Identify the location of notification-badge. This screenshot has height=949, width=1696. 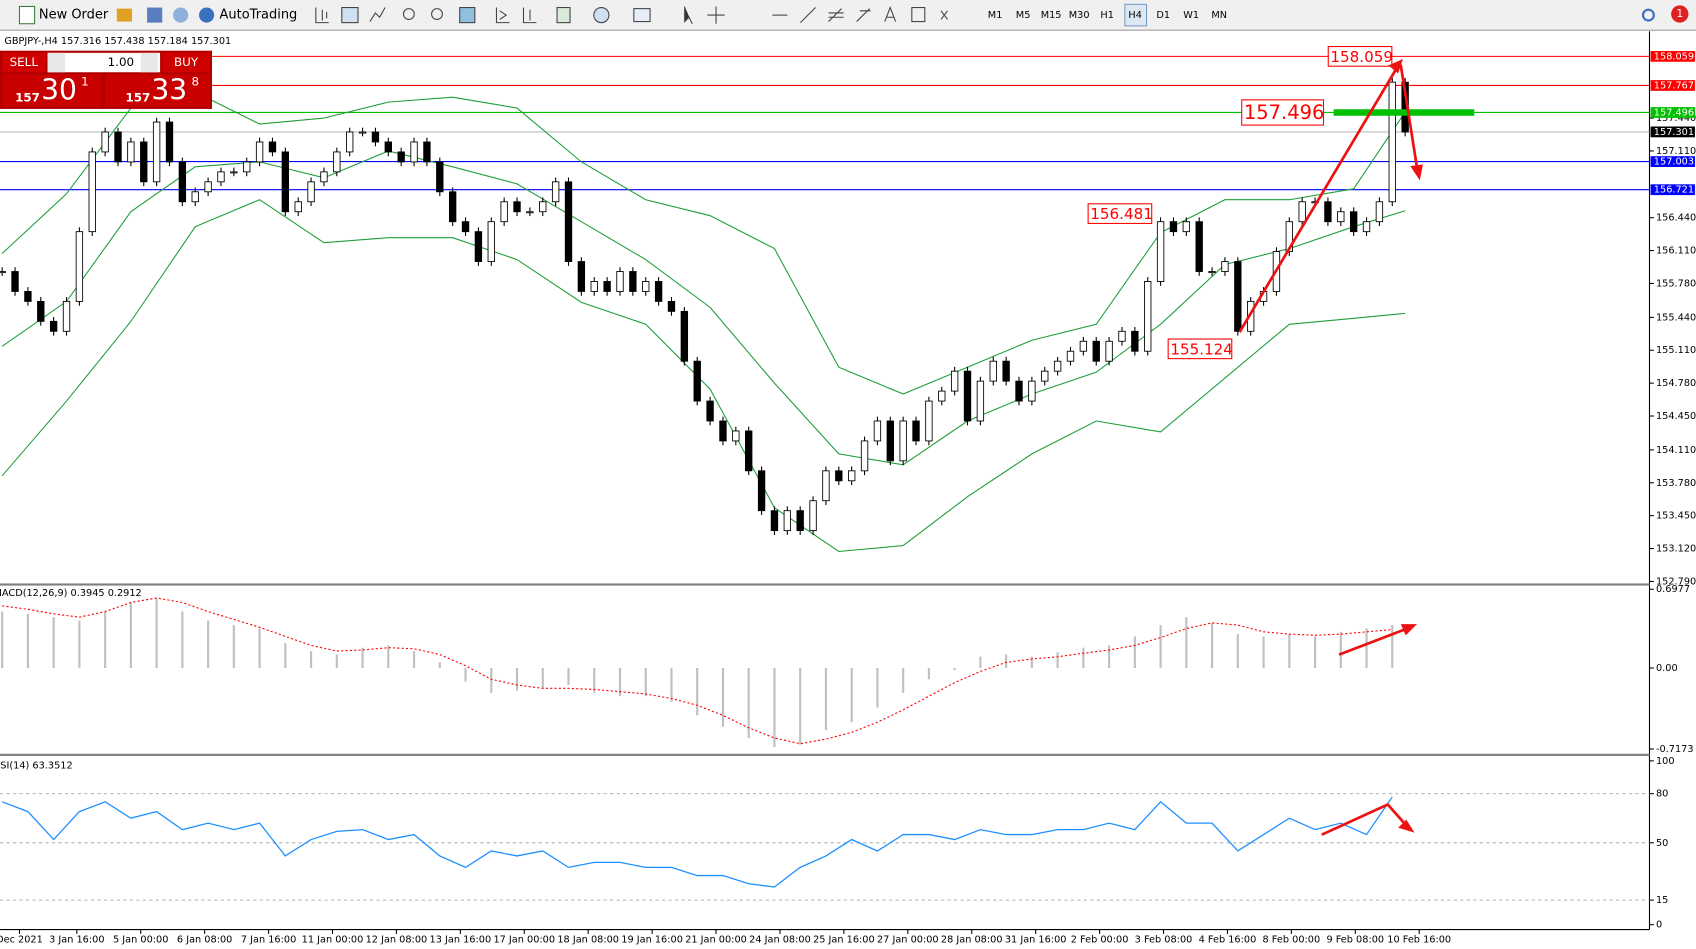
(1680, 14).